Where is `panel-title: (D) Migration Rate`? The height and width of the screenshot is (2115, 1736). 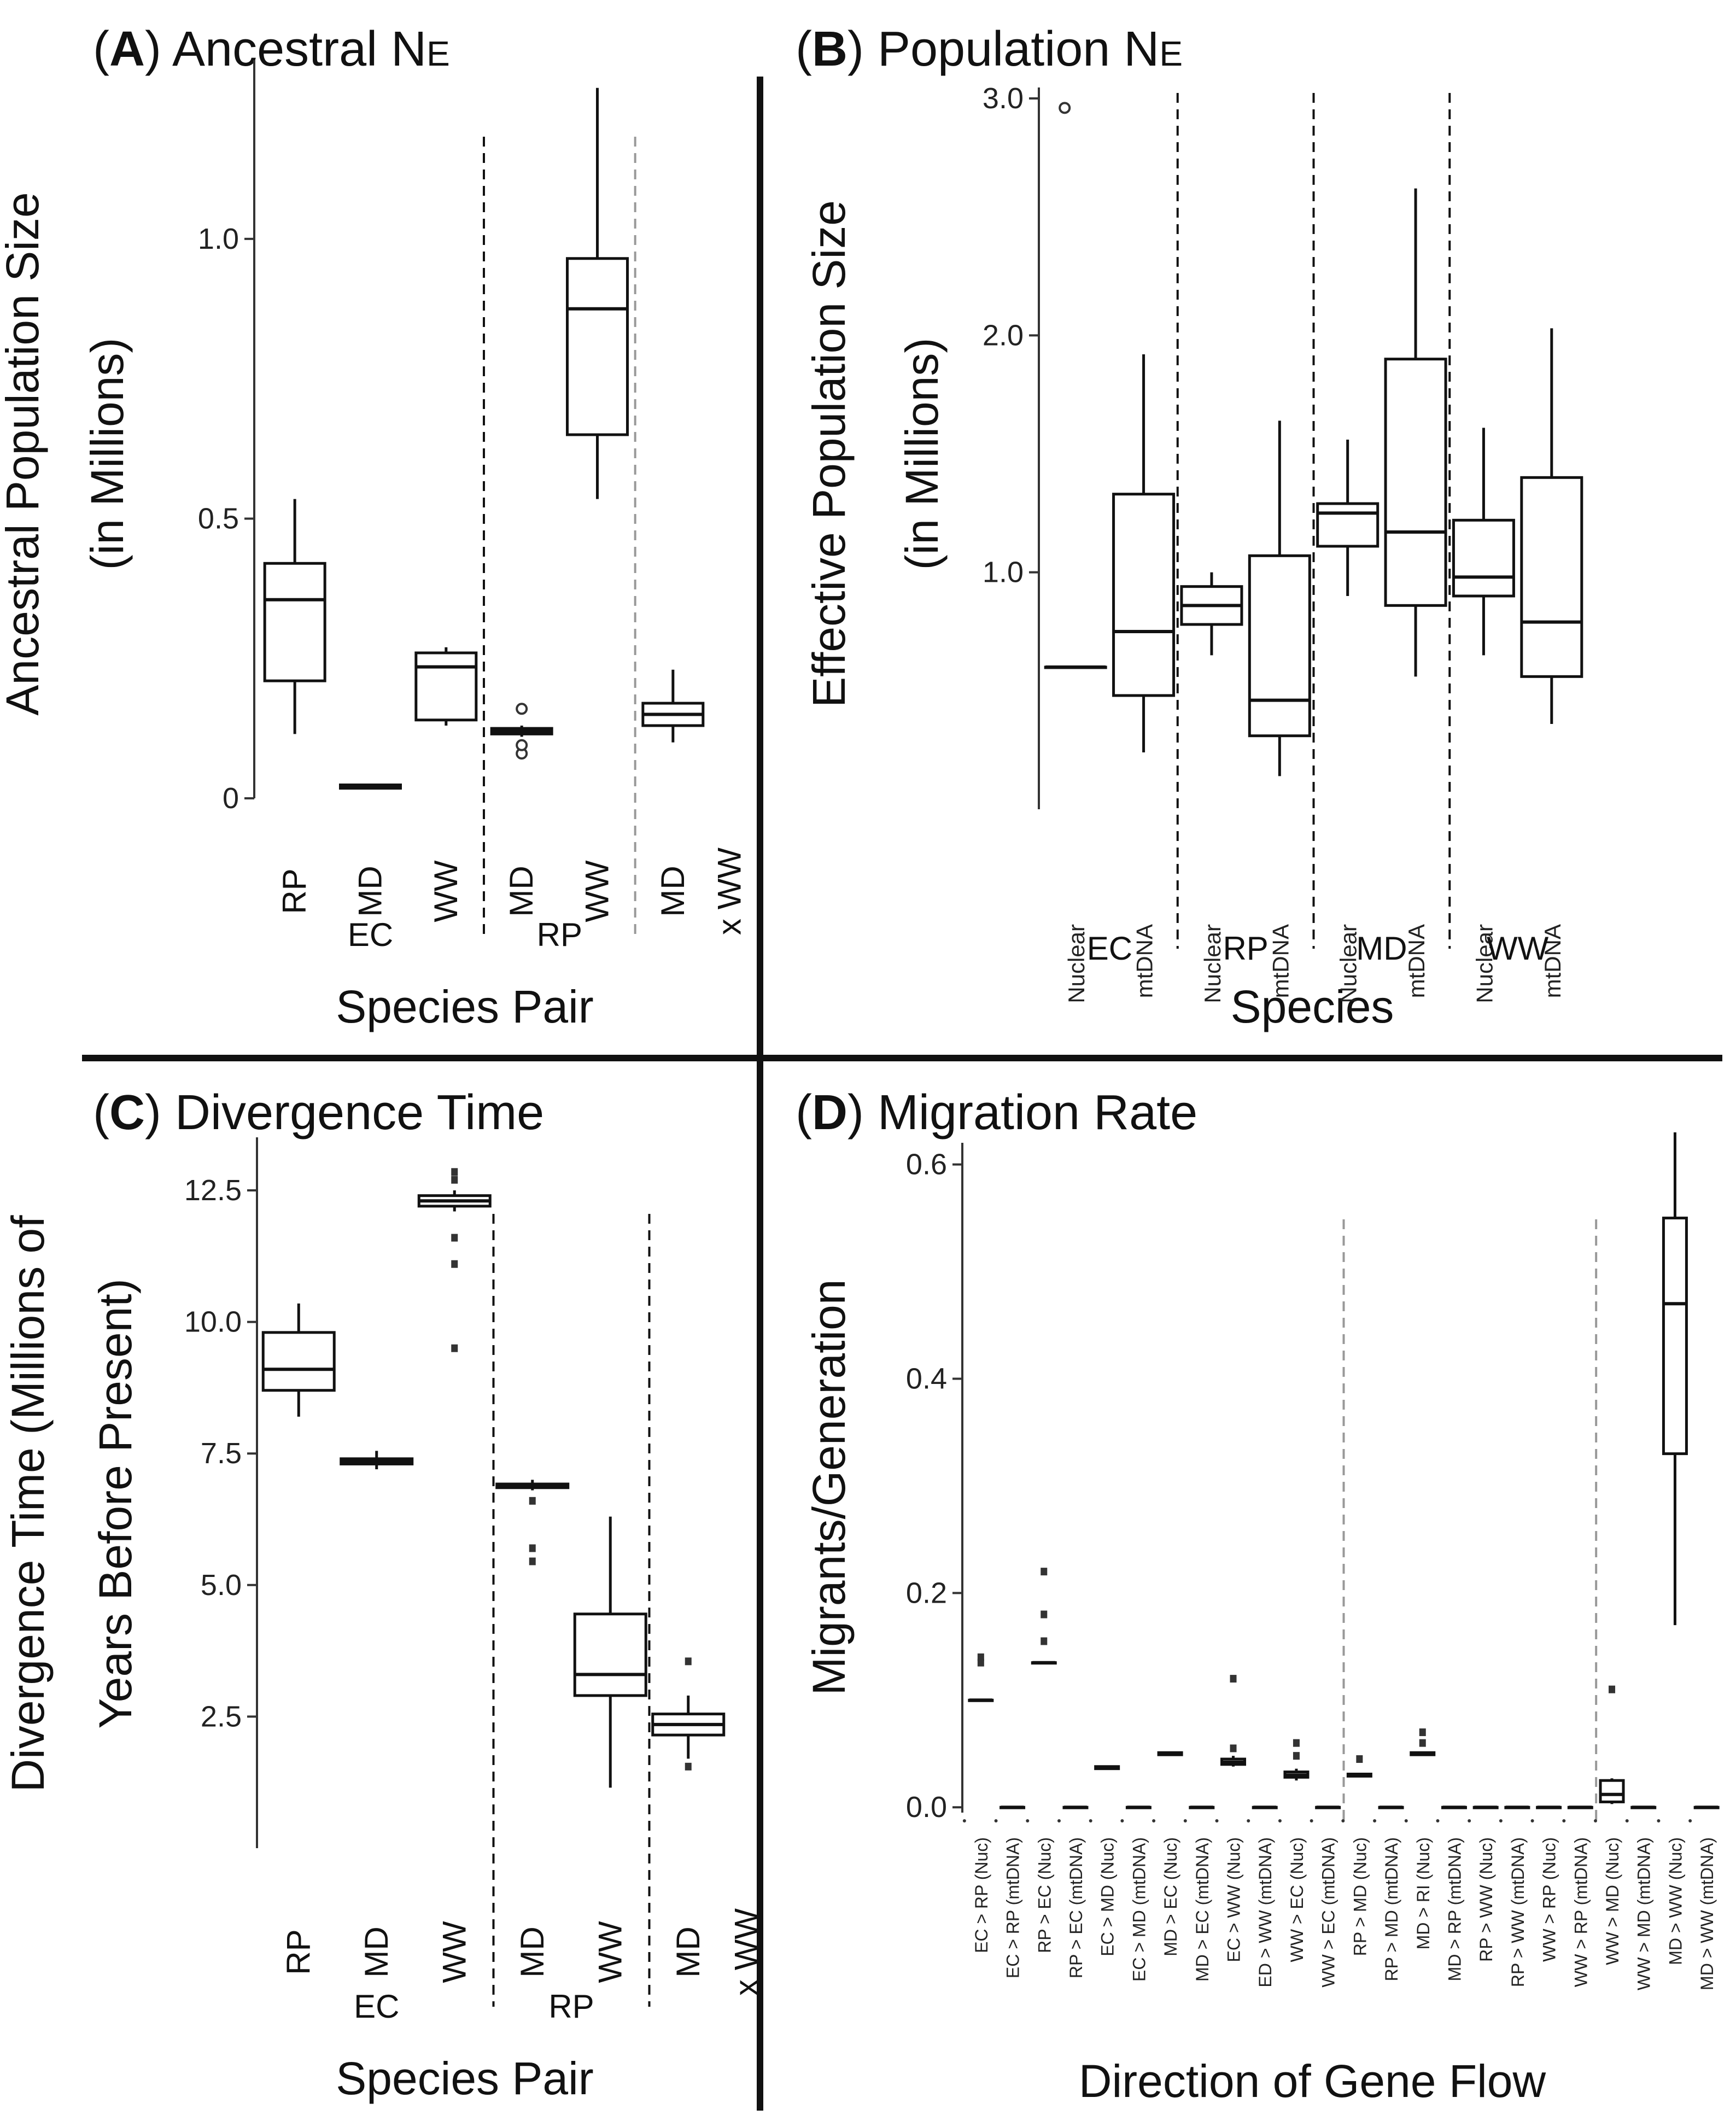
panel-title: (D) Migration Rate is located at coordinates (996, 1112).